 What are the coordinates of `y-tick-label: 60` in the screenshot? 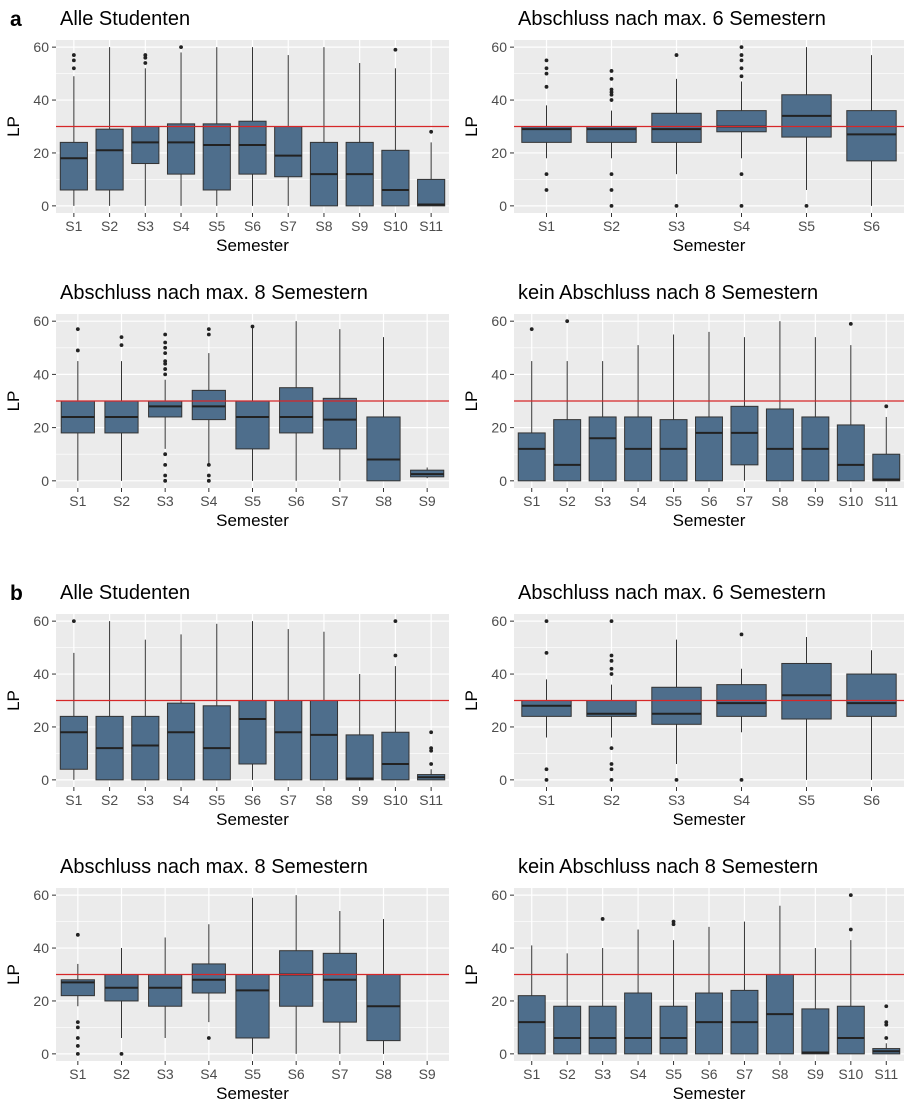 It's located at (499, 321).